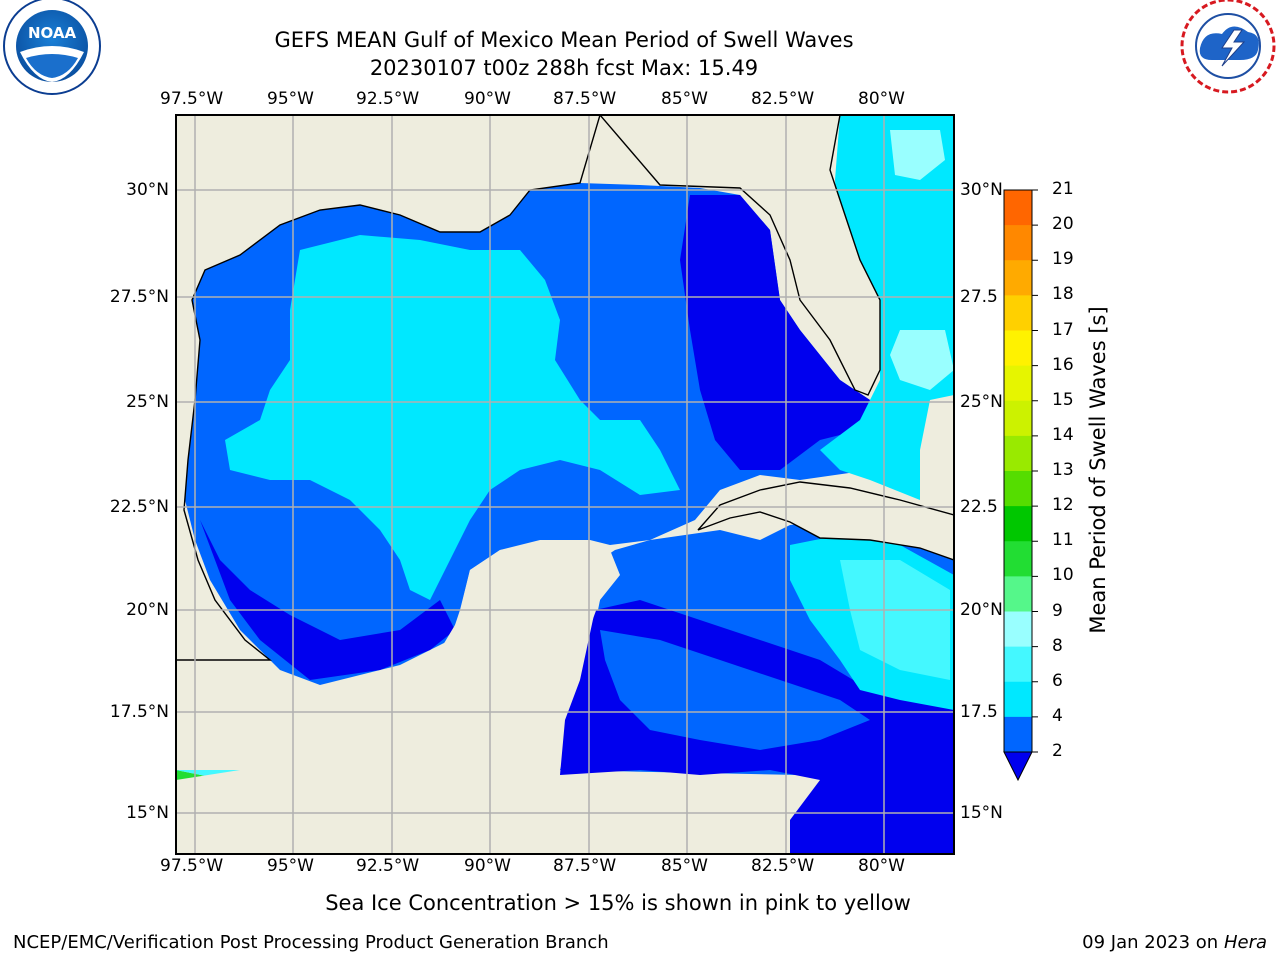 The image size is (1280, 960). Describe the element at coordinates (825, 521) in the screenshot. I see `cuba-land` at that location.